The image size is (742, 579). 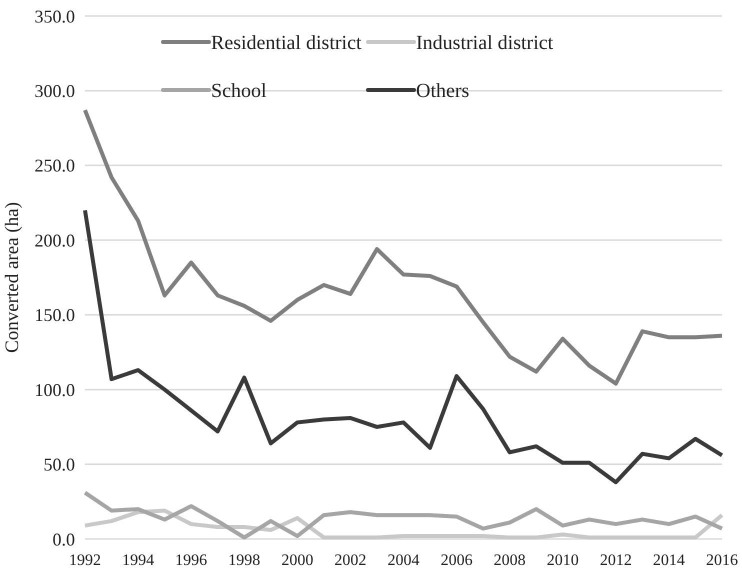 I want to click on x-tick-label: 1992, so click(x=85, y=560).